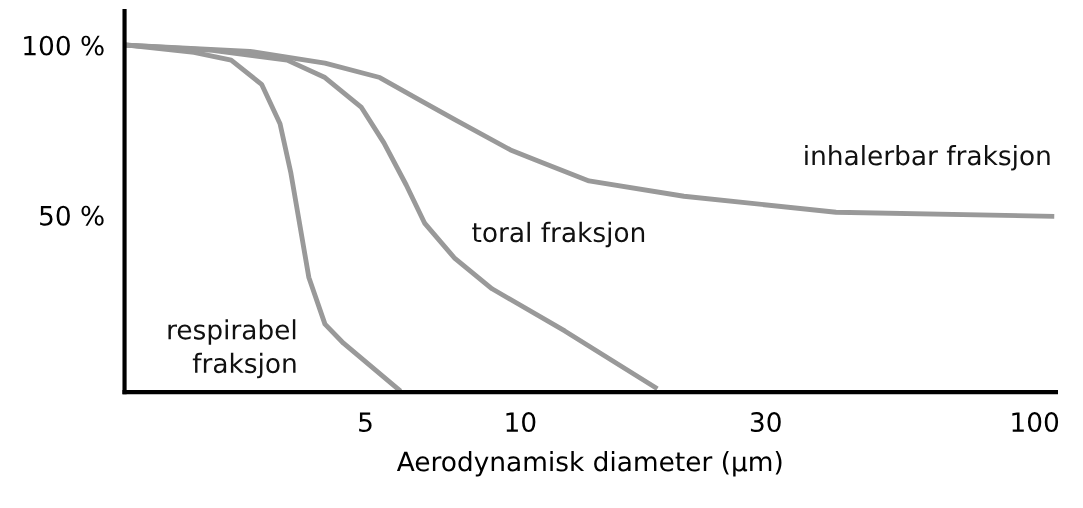 Image resolution: width=1083 pixels, height=508 pixels. What do you see at coordinates (927, 158) in the screenshot?
I see `series-label: inhalerbar fraksjon` at bounding box center [927, 158].